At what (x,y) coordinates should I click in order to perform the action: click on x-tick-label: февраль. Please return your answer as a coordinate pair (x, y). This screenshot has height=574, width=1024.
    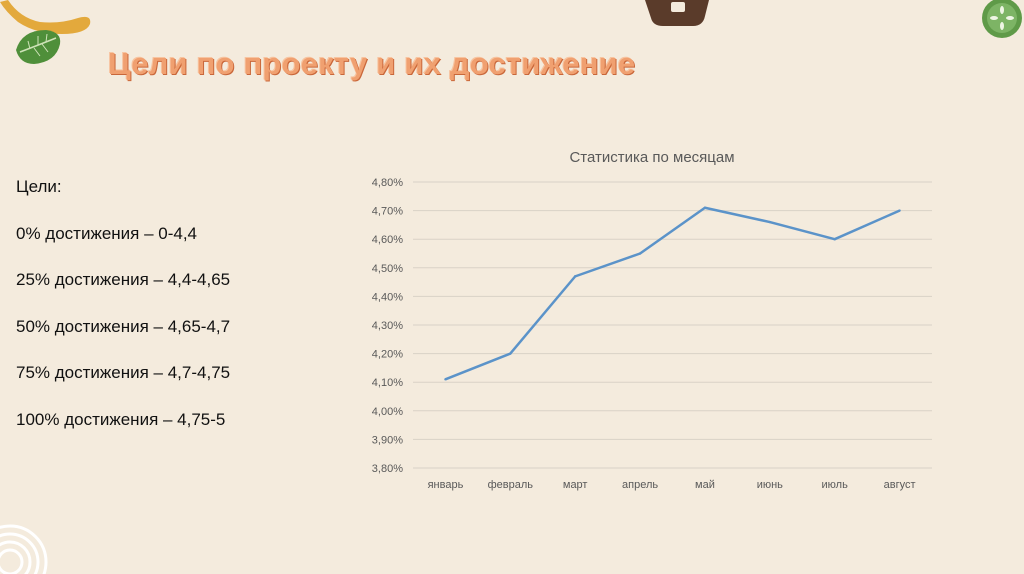
    Looking at the image, I should click on (511, 485).